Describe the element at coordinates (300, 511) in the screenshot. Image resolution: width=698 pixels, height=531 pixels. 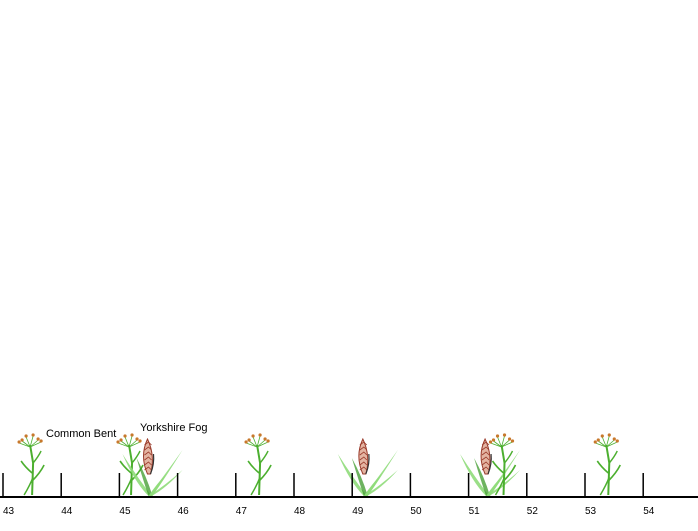
I see `tick-label: 48` at that location.